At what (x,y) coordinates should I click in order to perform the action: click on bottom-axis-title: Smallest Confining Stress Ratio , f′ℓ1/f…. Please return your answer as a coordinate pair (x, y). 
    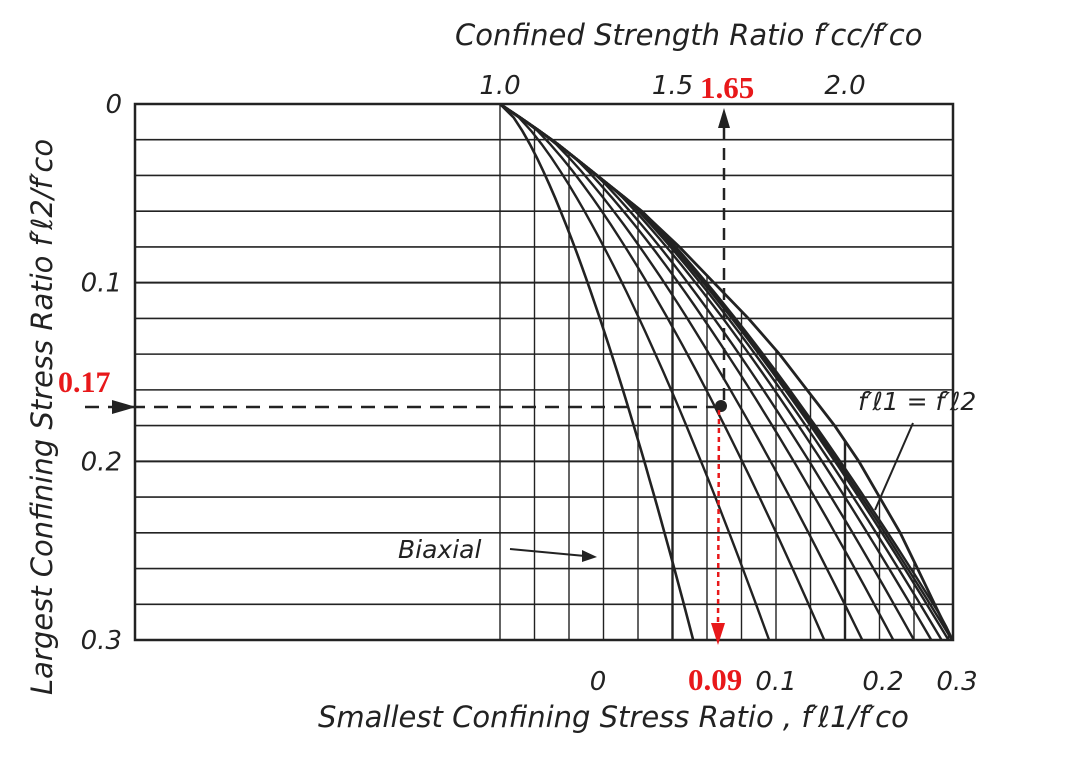
    Looking at the image, I should click on (613, 717).